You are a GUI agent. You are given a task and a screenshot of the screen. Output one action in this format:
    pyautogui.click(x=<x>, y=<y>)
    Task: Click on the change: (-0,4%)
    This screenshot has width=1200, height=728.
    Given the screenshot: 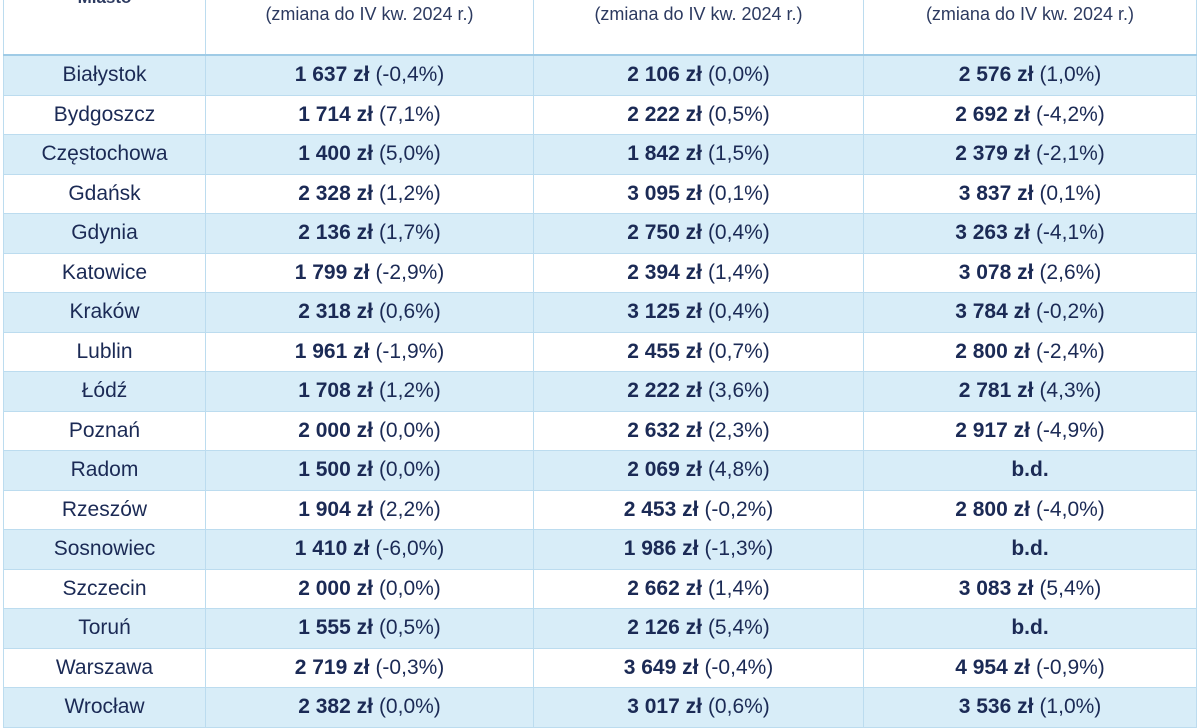 What is the action you would take?
    pyautogui.click(x=739, y=667)
    